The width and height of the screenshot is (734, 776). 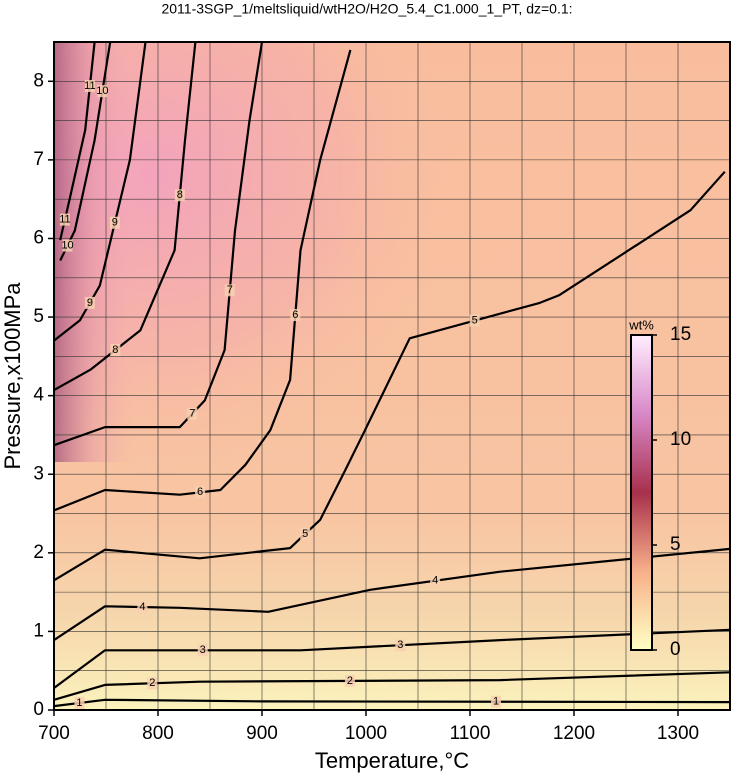 What do you see at coordinates (38, 395) in the screenshot?
I see `y-tick-label: 4` at bounding box center [38, 395].